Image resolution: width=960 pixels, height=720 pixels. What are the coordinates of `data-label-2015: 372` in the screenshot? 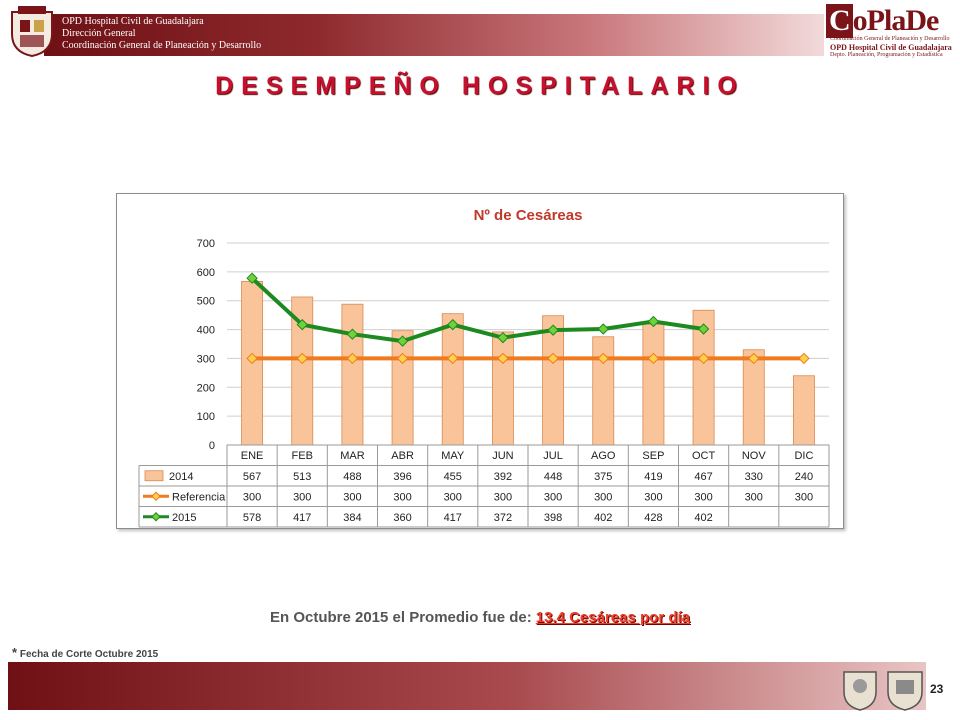 It's located at (503, 518).